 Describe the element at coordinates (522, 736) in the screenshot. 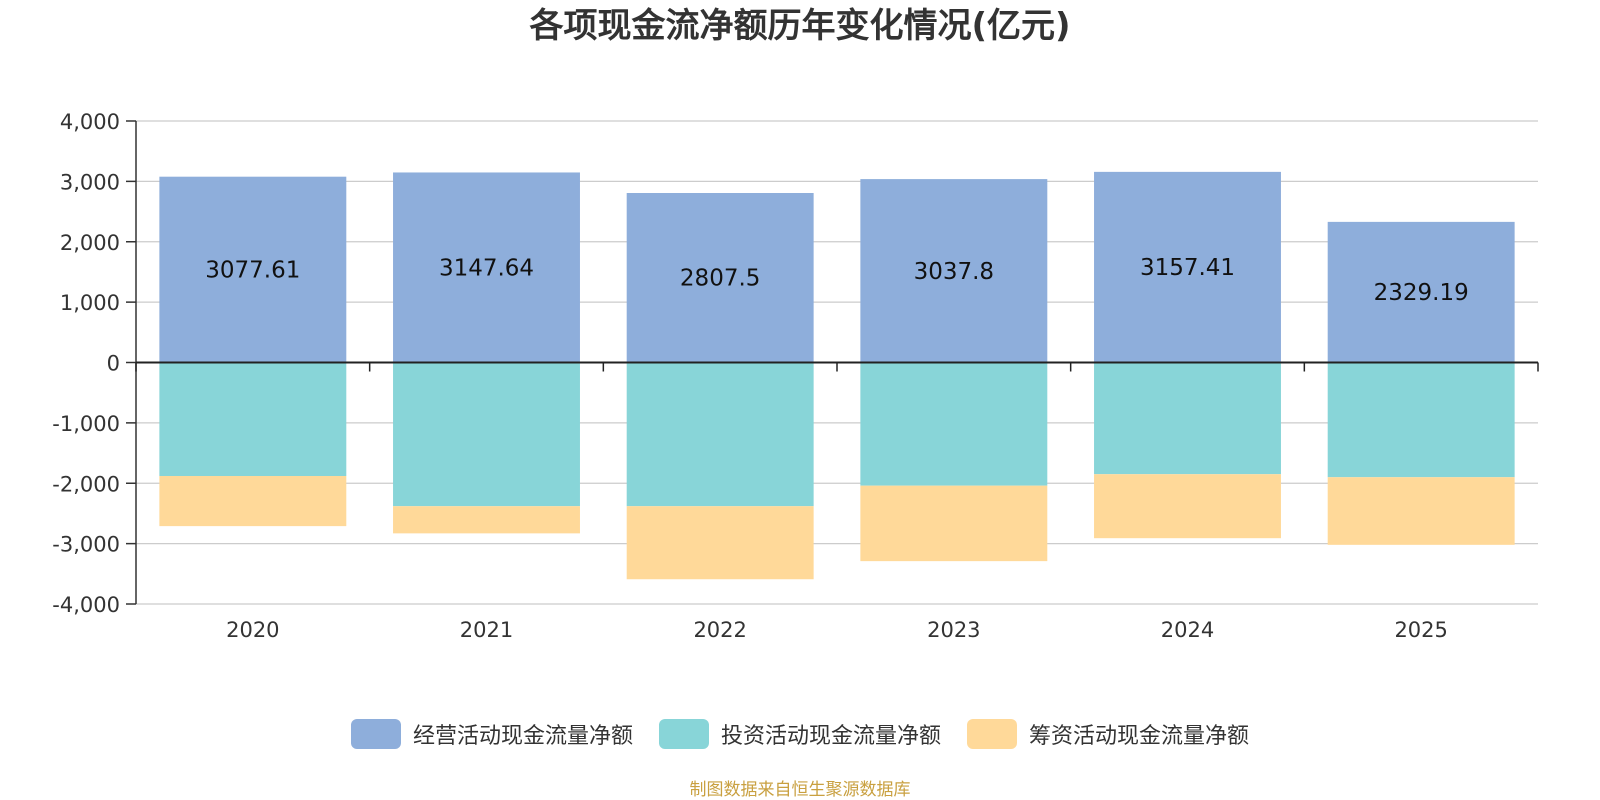

I see `legend-label: 经营活动现金流量净额` at that location.